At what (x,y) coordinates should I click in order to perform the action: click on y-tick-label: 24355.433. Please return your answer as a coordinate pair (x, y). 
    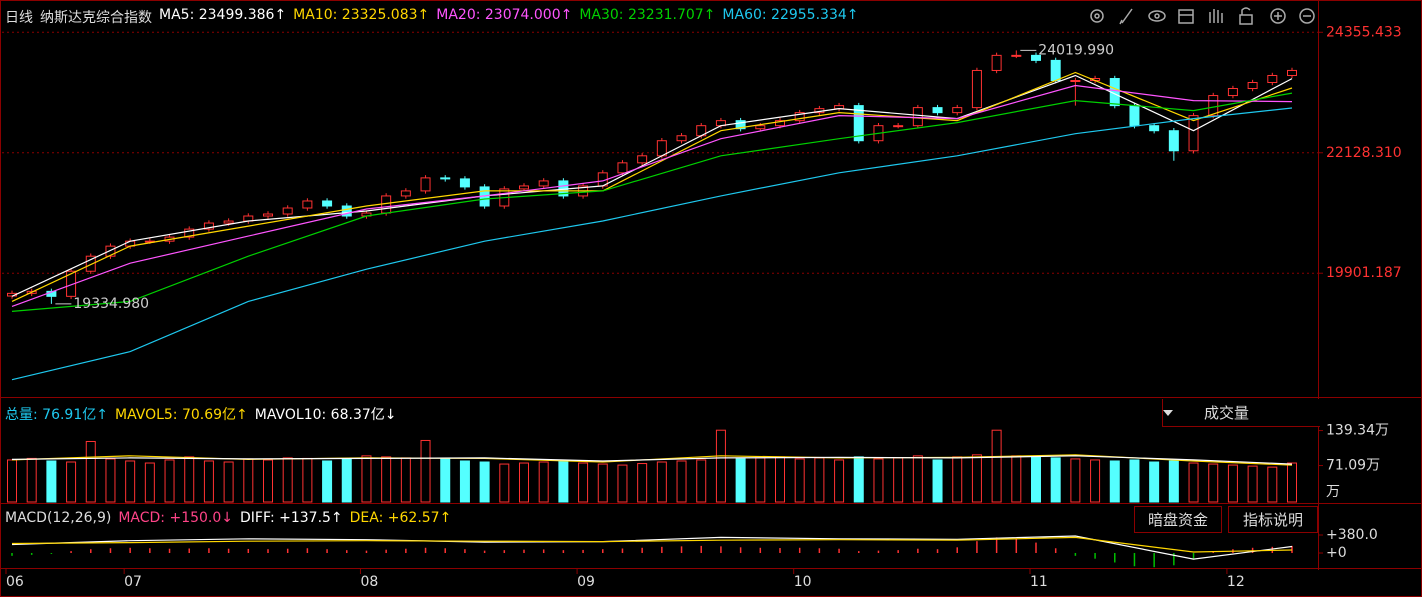
    Looking at the image, I should click on (1364, 32).